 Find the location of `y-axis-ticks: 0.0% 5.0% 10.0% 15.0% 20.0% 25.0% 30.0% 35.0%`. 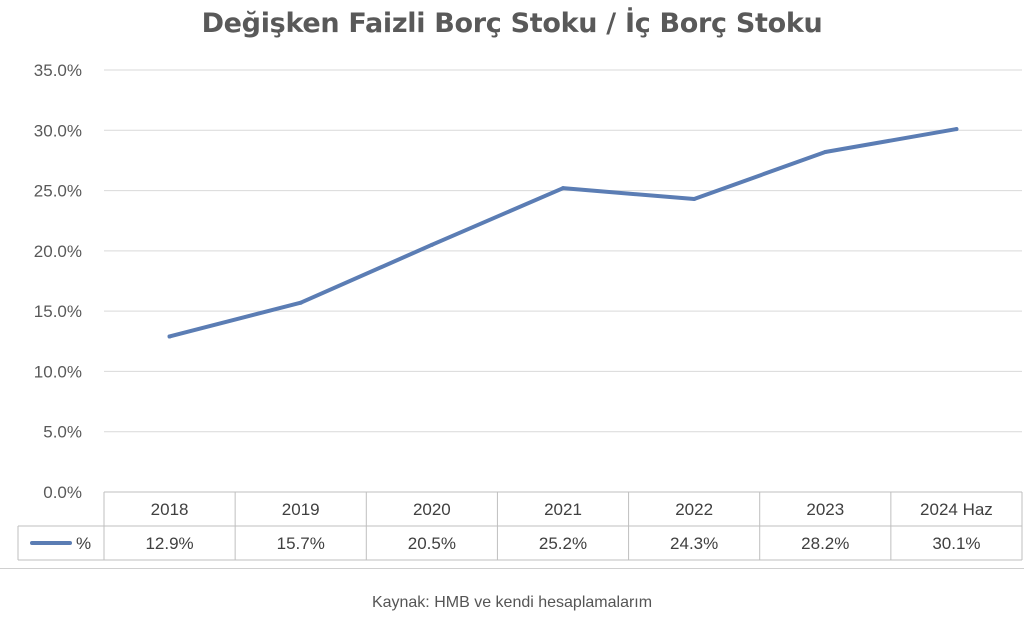

y-axis-ticks: 0.0% 5.0% 10.0% 15.0% 20.0% 25.0% 30.0% 35.0% is located at coordinates (58, 281).